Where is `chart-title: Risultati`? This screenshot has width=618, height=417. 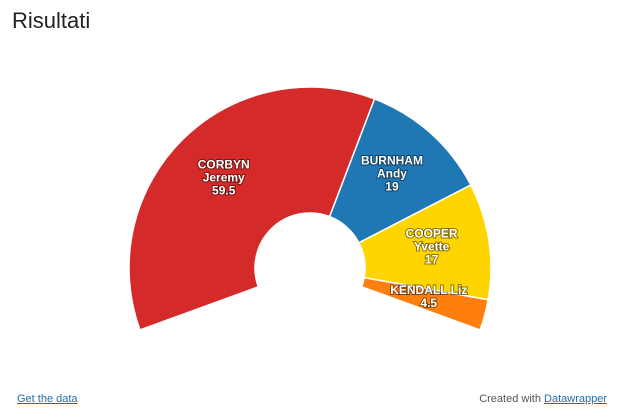 chart-title: Risultati is located at coordinates (51, 20).